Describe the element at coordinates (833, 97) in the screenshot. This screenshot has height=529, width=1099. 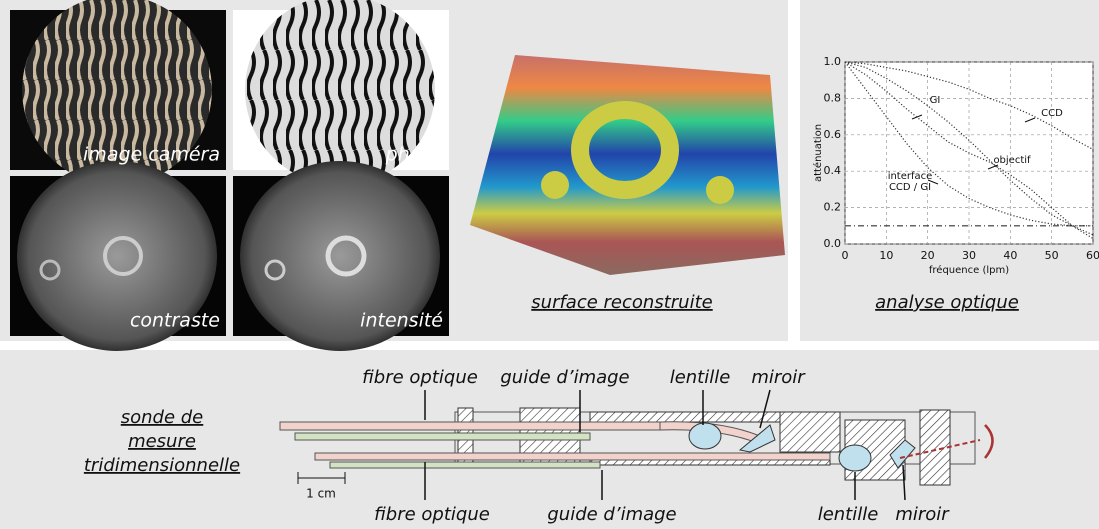
I see `y-tick-label: 0.8` at that location.